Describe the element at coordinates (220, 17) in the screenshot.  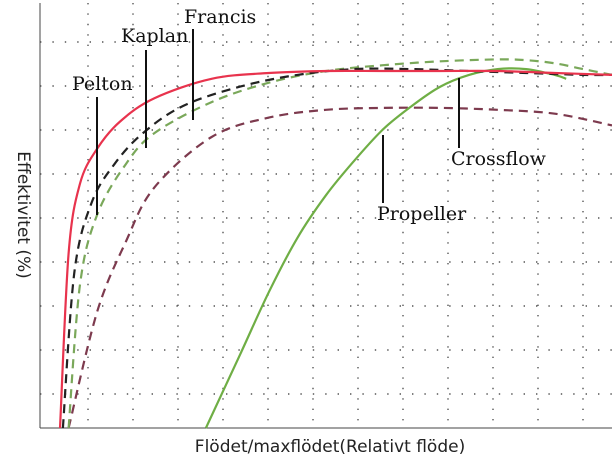
I see `series-label-francis: Francis` at that location.